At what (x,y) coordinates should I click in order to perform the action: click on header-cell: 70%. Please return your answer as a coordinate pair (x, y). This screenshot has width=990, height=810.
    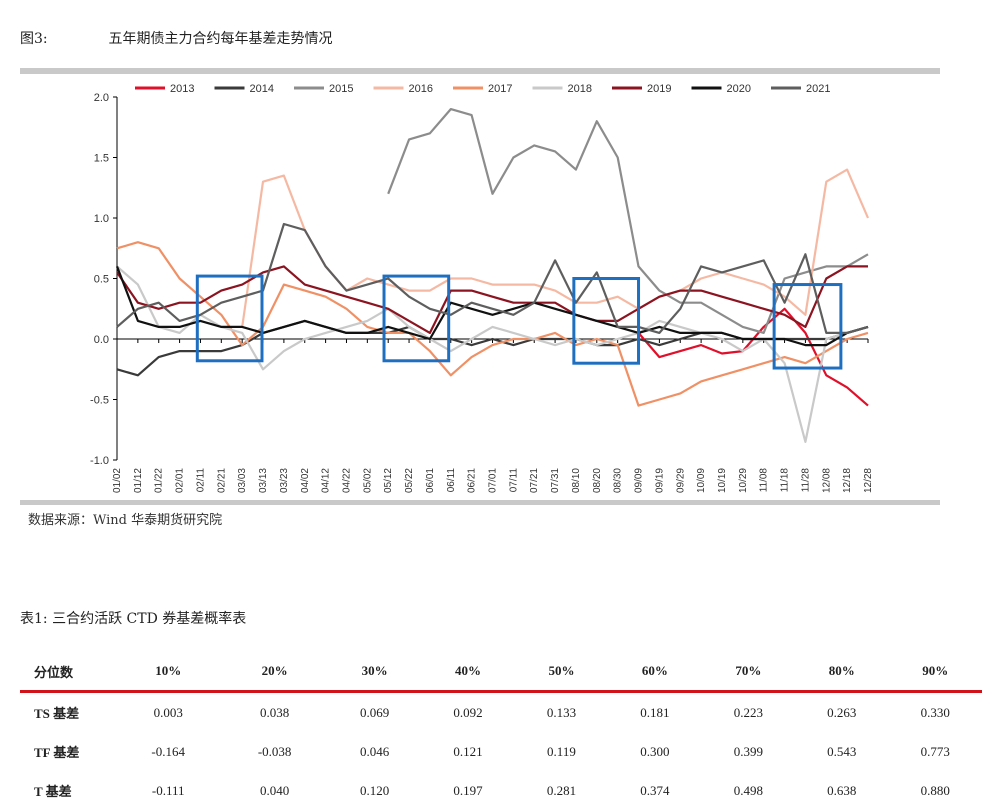
    Looking at the image, I should click on (748, 672).